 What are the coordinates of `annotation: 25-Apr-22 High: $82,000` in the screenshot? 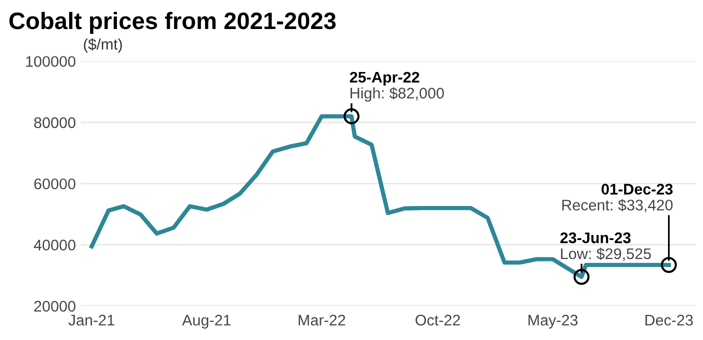 It's located at (397, 87).